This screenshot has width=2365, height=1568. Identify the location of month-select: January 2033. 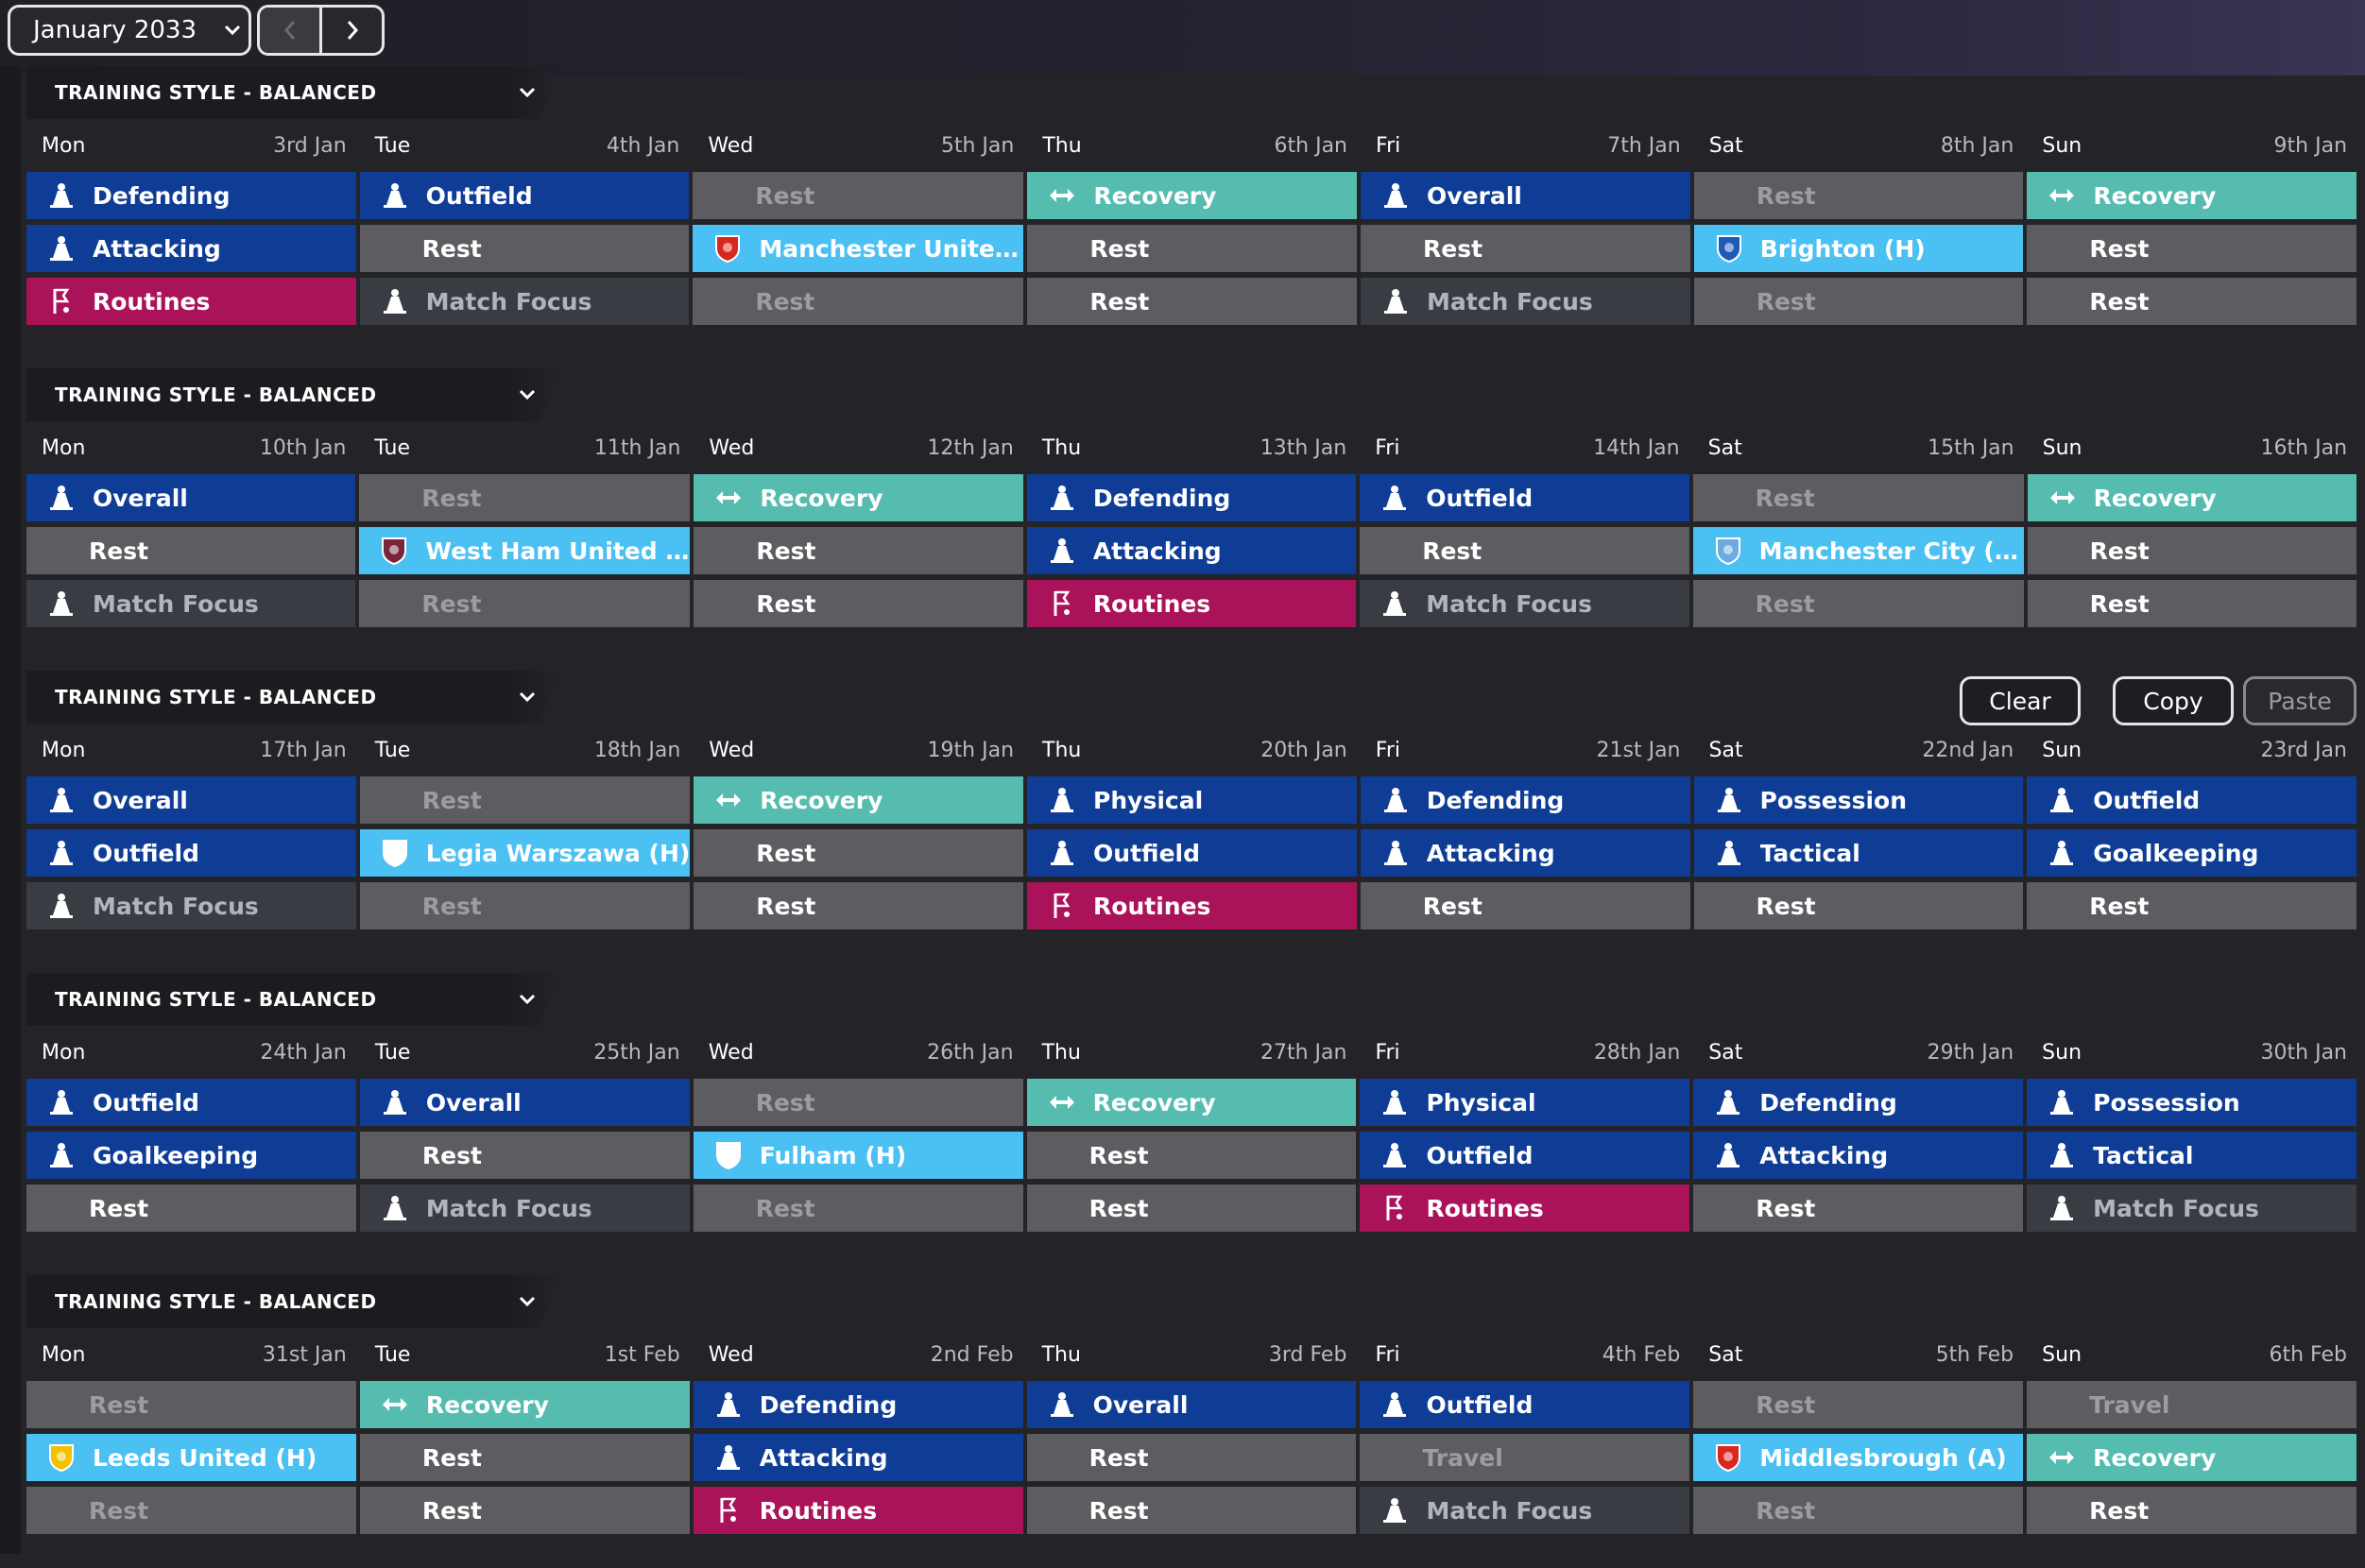
(129, 30).